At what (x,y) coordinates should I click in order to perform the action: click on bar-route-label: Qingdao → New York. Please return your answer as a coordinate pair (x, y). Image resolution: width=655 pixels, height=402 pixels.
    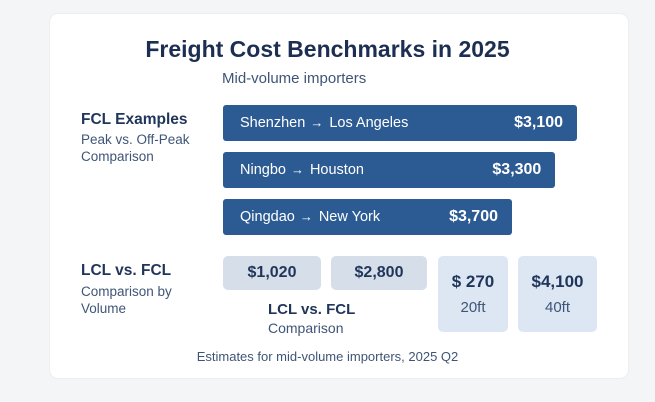
    Looking at the image, I should click on (310, 217).